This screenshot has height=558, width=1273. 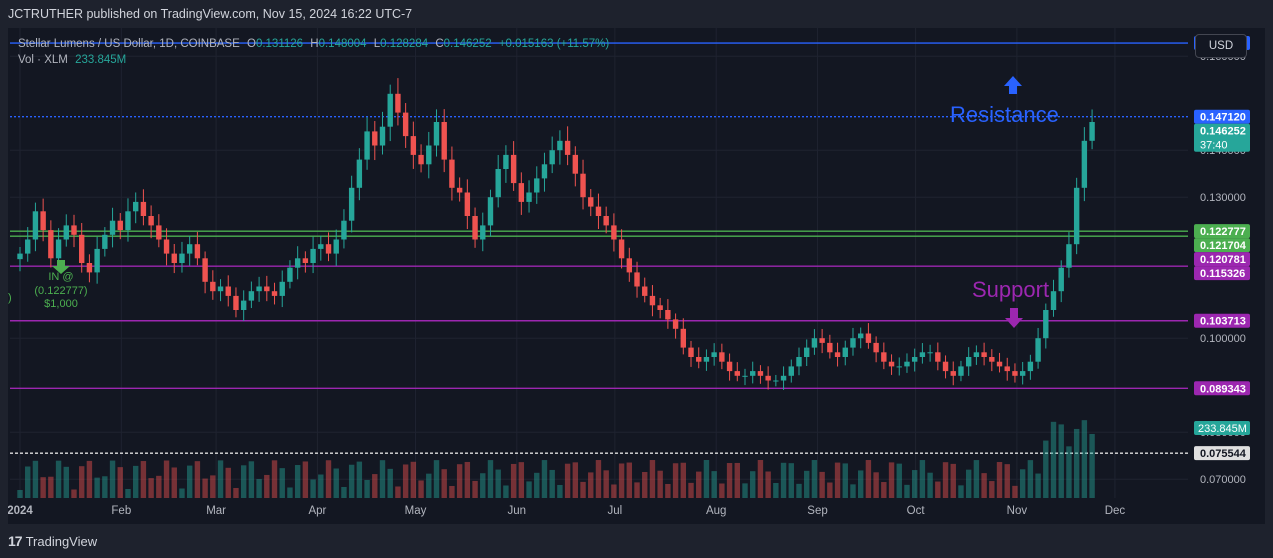 What do you see at coordinates (916, 511) in the screenshot?
I see `time-tick-label: Oct` at bounding box center [916, 511].